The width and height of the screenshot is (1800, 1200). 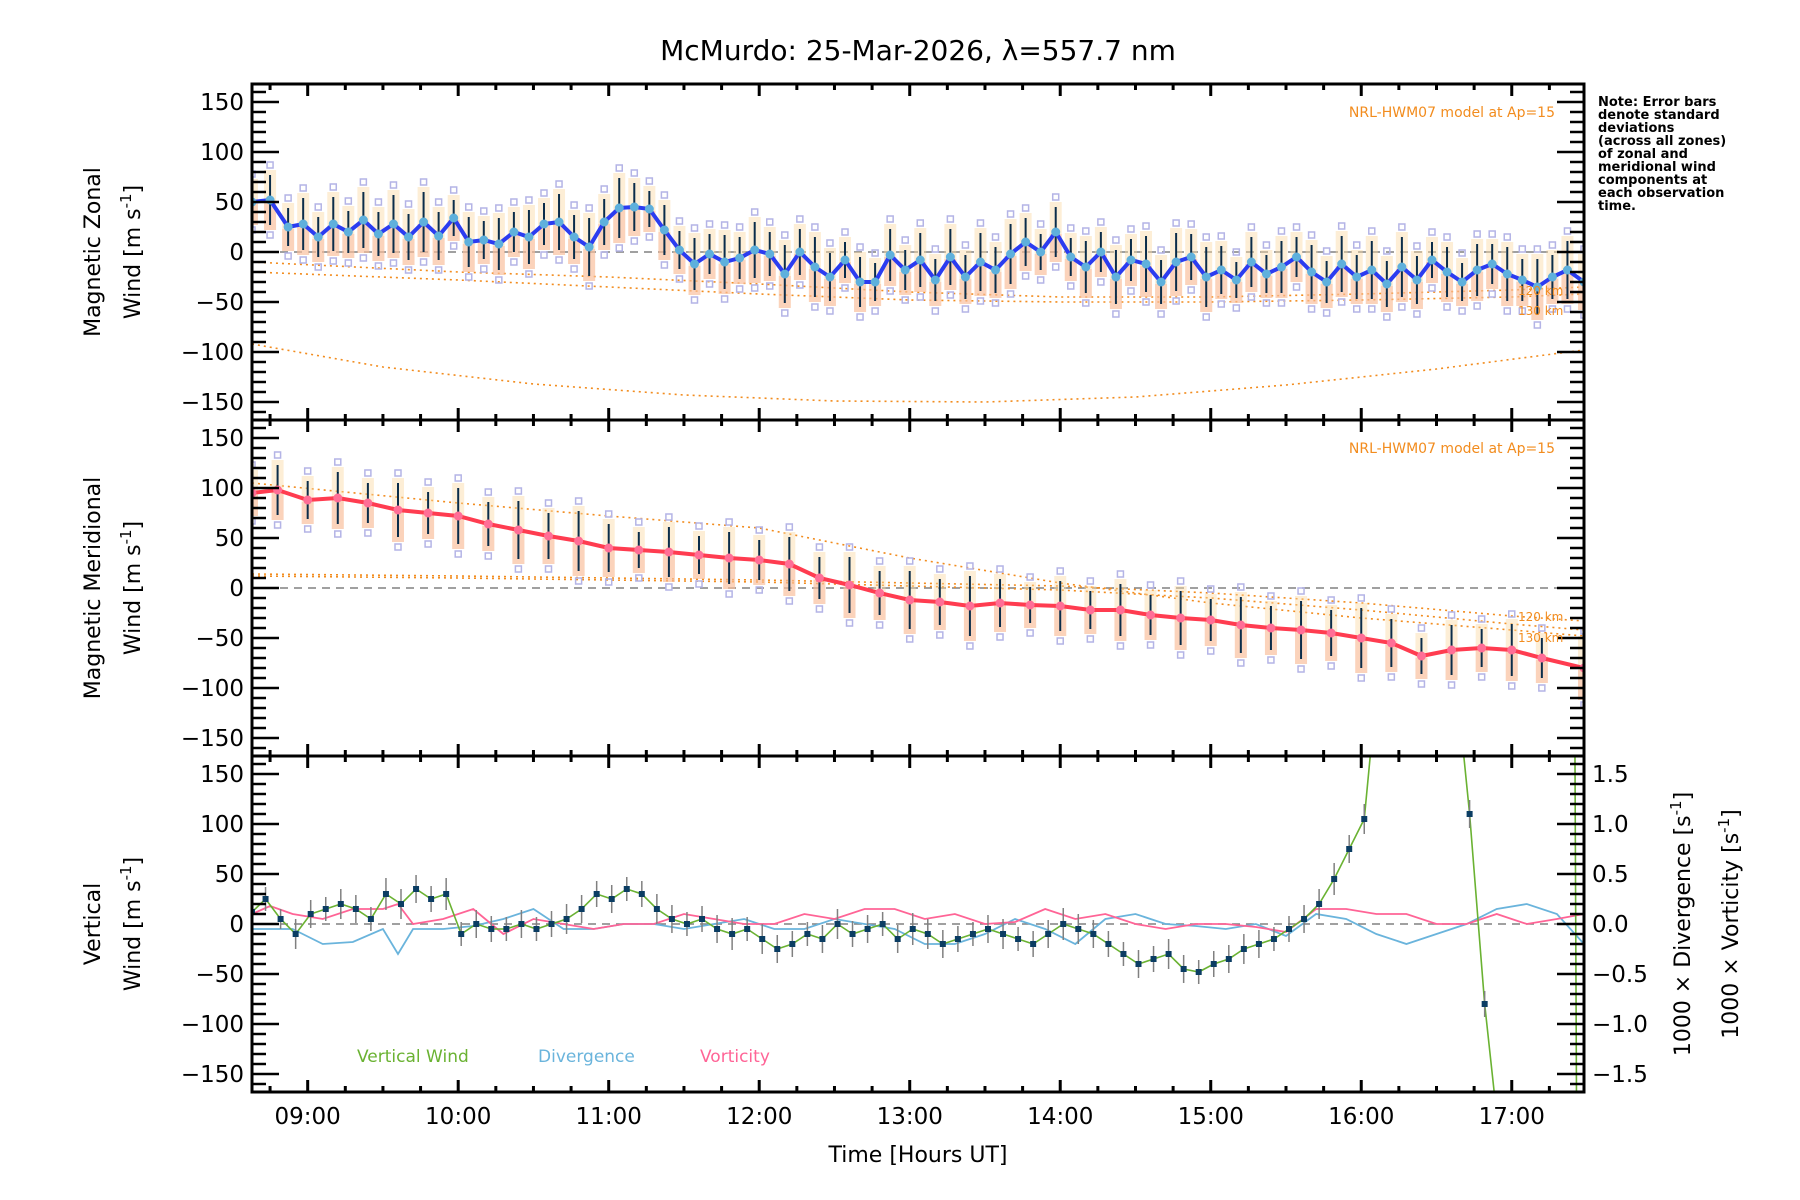 What do you see at coordinates (910, 1117) in the screenshot?
I see `x-tick-label: 13:00` at bounding box center [910, 1117].